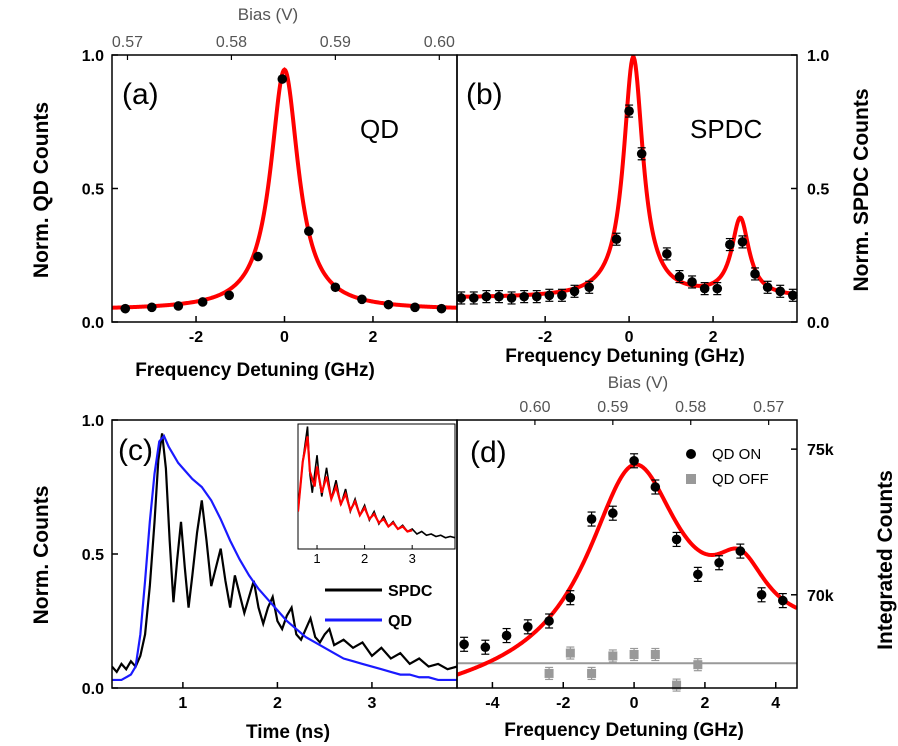  What do you see at coordinates (775, 703) in the screenshot?
I see `panel-d-xtick-label: 4` at bounding box center [775, 703].